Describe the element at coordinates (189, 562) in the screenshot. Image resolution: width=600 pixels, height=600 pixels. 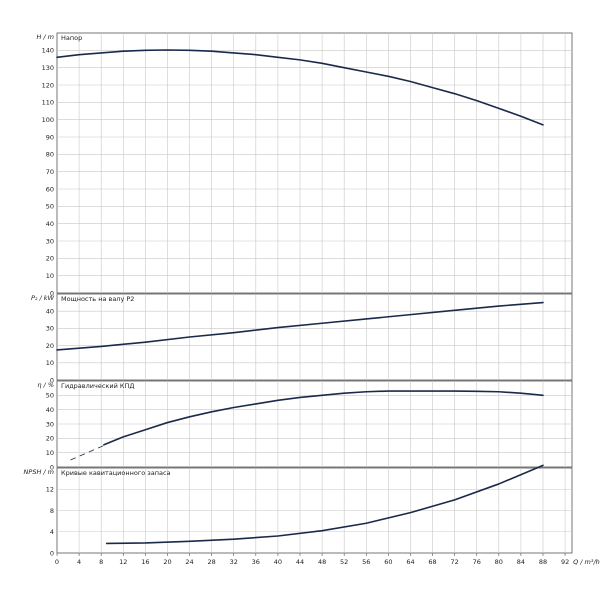
I see `x-tick-label: 24` at that location.